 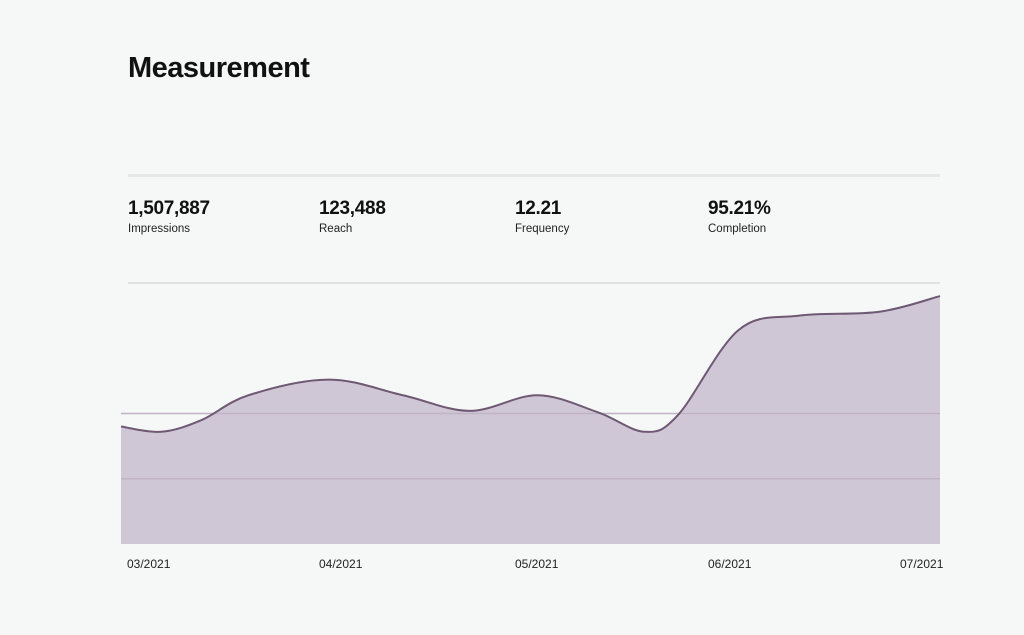 What do you see at coordinates (336, 229) in the screenshot?
I see `metric-label: Reach` at bounding box center [336, 229].